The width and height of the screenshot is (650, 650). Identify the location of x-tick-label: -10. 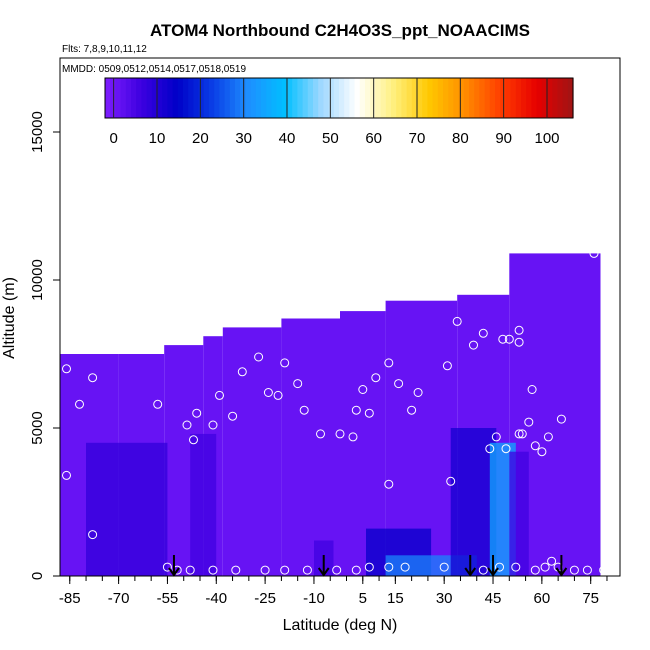
(314, 598).